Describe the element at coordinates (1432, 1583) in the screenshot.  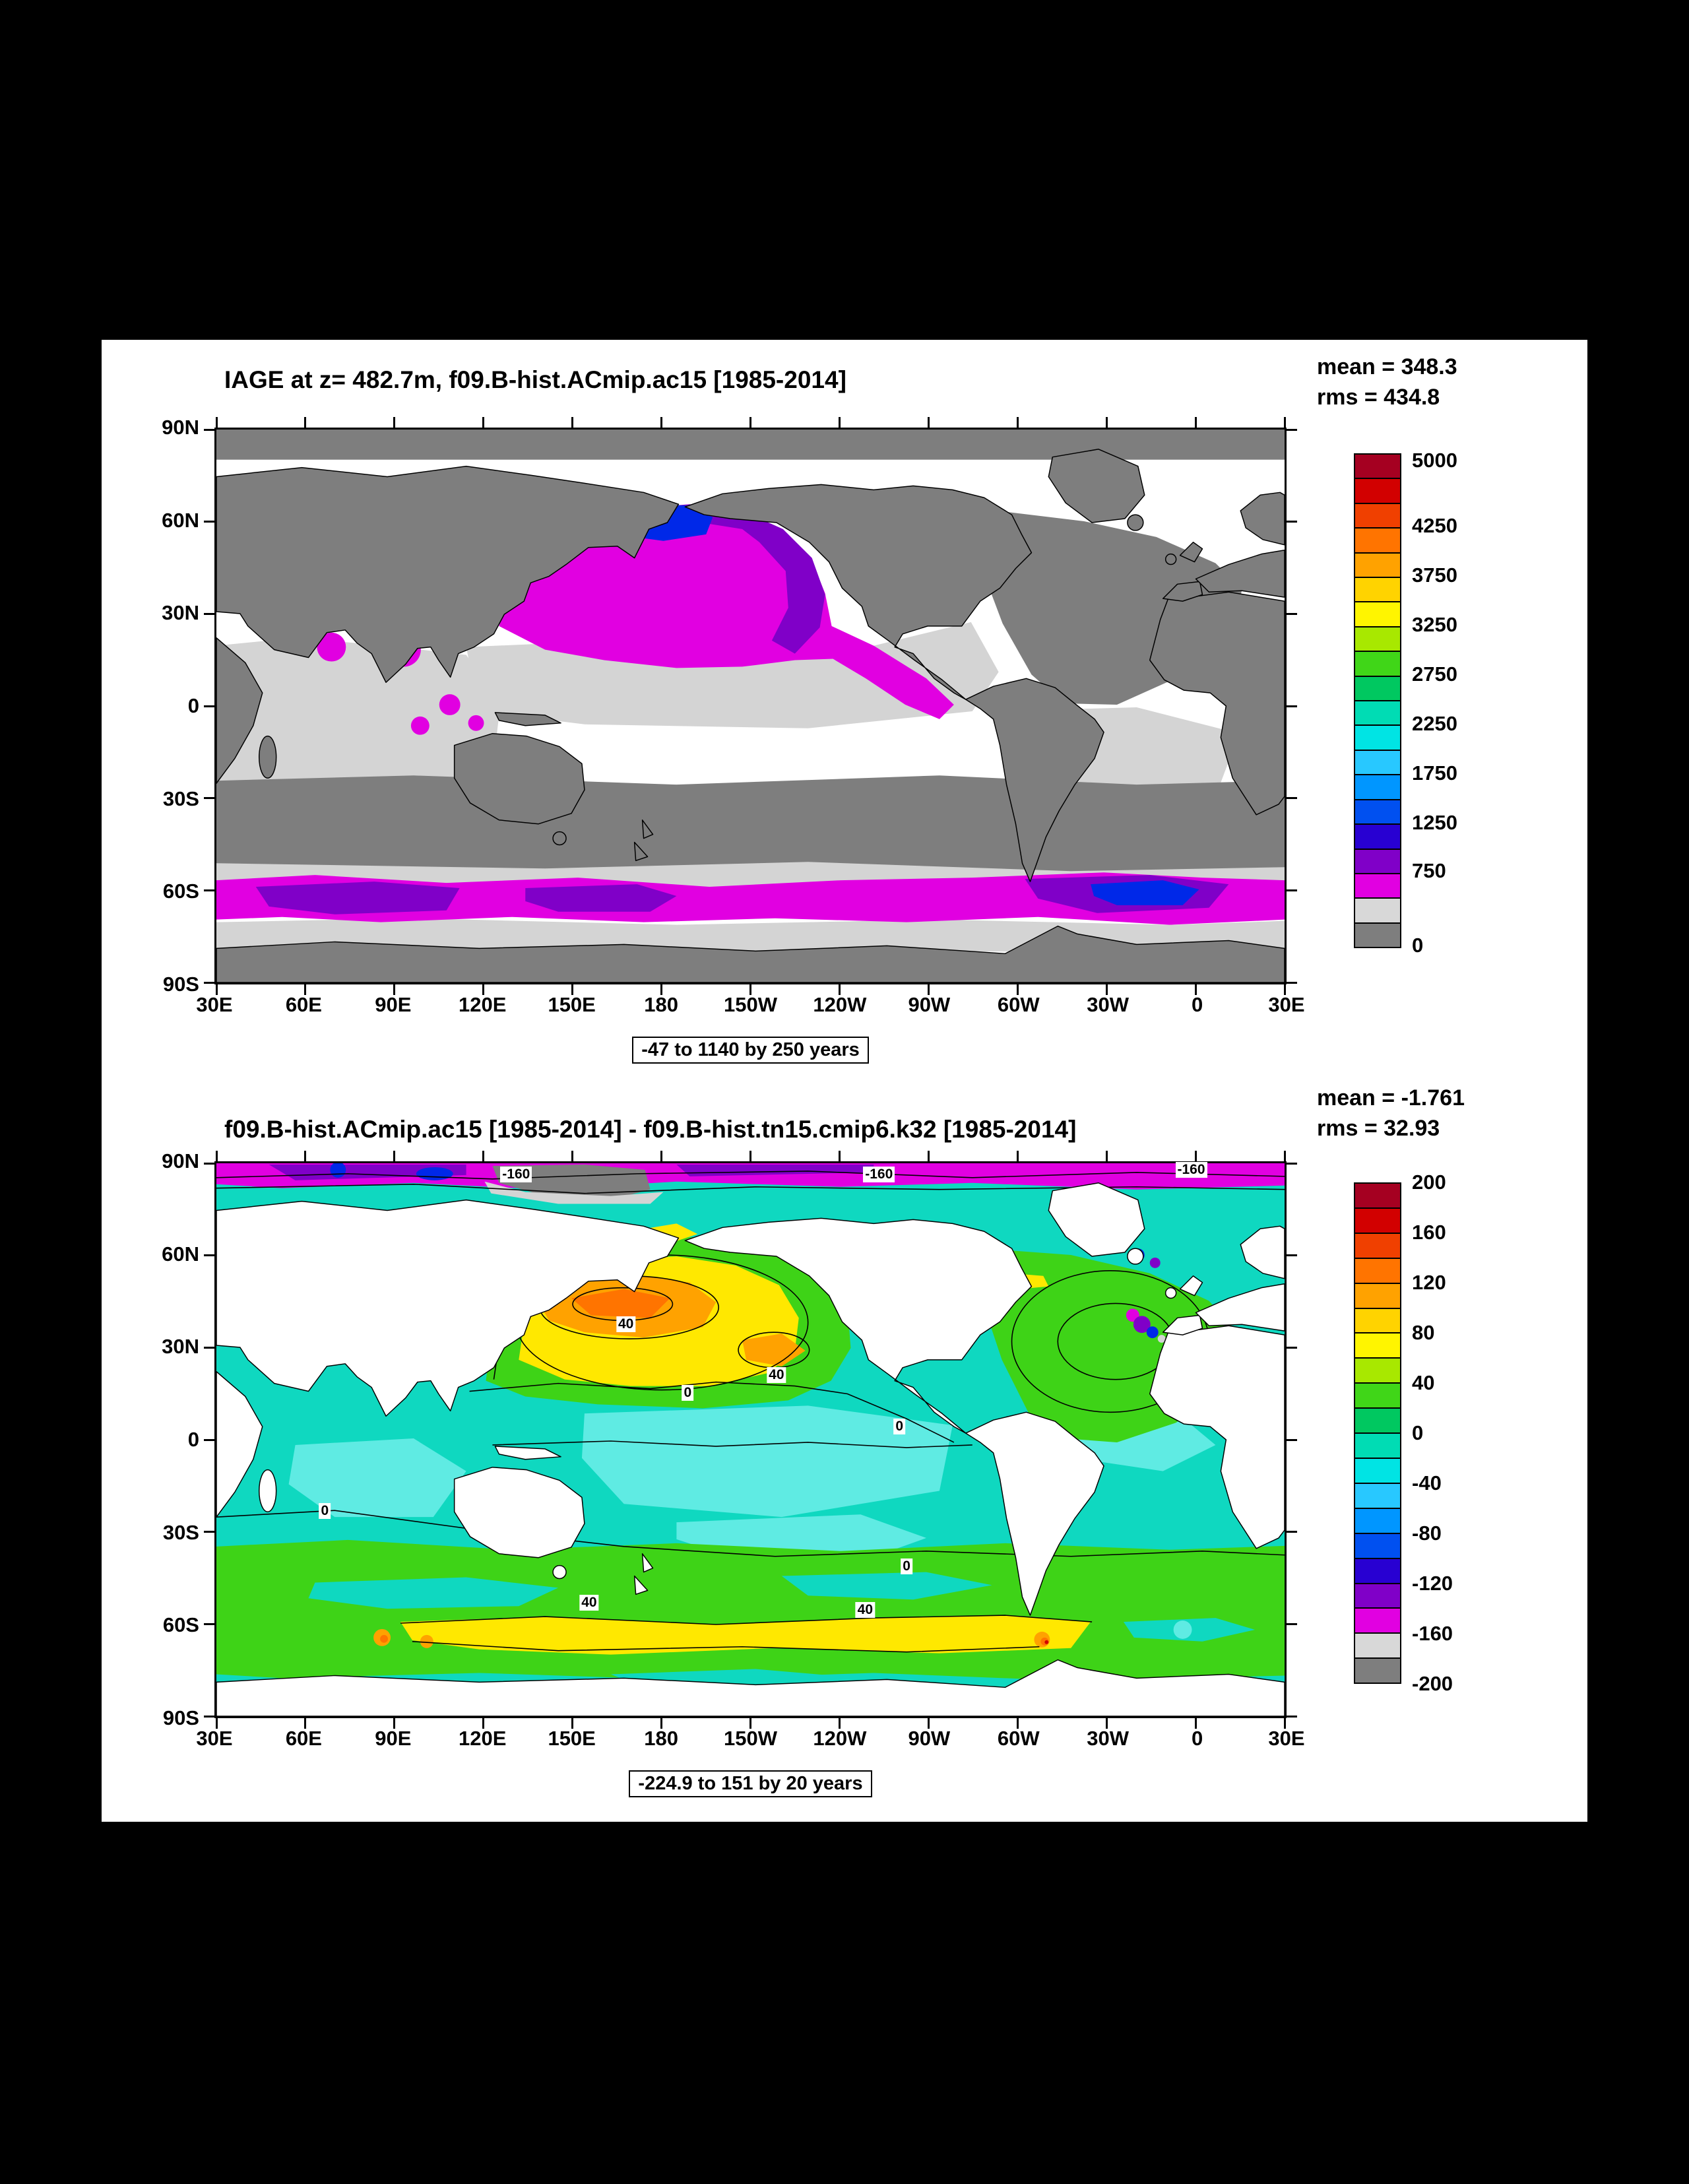
I see `colorbar-tick-label: -120` at that location.